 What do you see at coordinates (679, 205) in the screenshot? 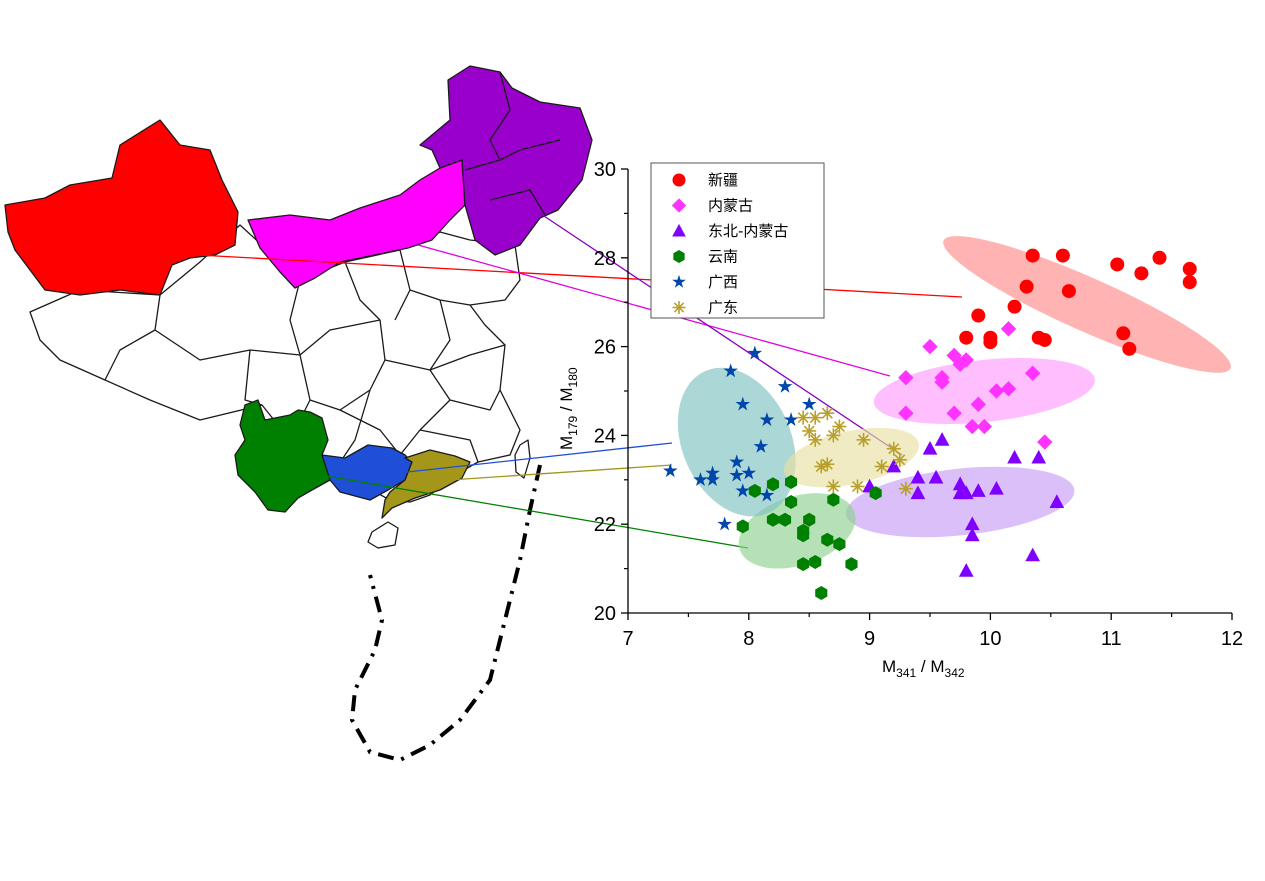
I see `legend-marker-内蒙古` at bounding box center [679, 205].